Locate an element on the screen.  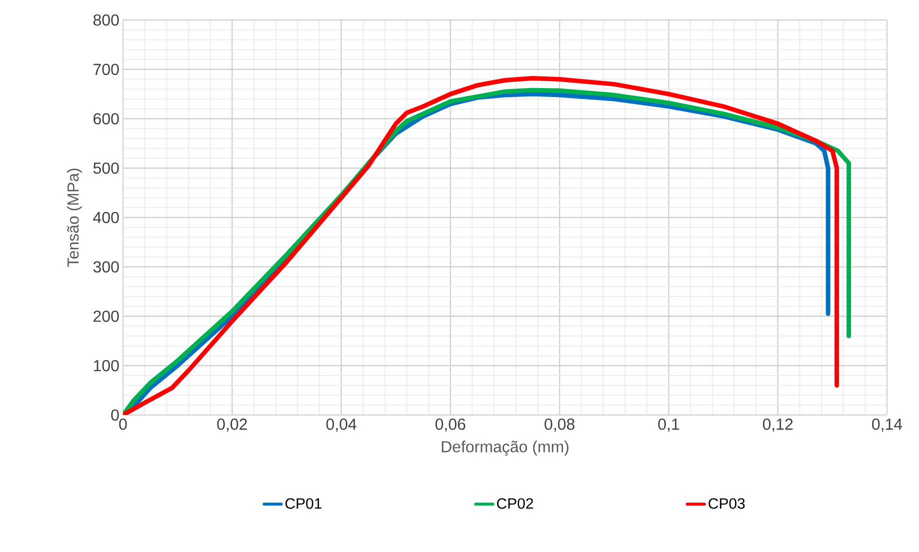
y-tick-label: 500 is located at coordinates (106, 168).